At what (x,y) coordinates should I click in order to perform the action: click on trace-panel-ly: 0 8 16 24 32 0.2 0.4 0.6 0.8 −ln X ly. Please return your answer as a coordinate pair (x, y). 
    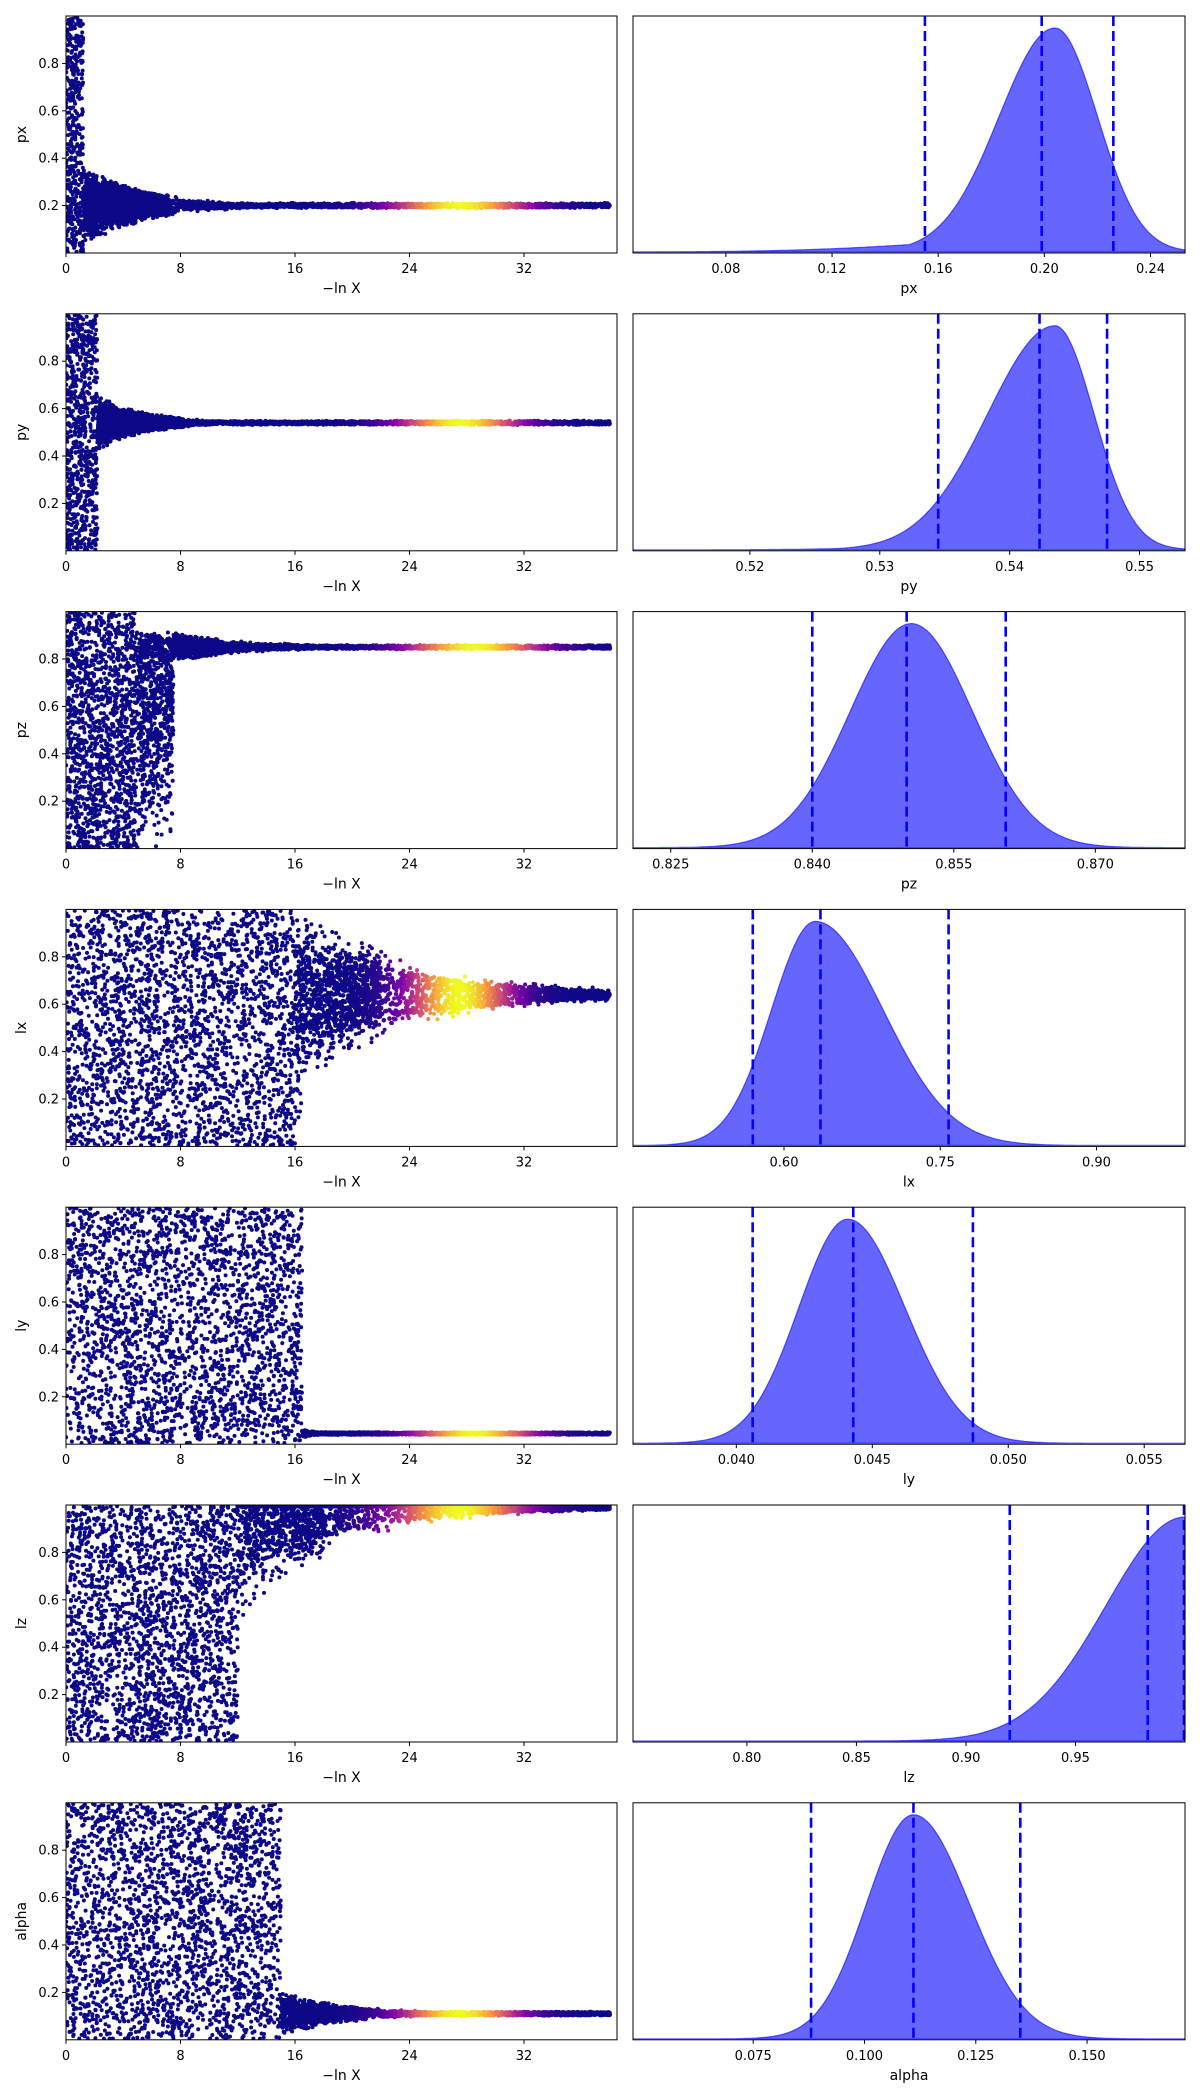
    Looking at the image, I should click on (316, 1347).